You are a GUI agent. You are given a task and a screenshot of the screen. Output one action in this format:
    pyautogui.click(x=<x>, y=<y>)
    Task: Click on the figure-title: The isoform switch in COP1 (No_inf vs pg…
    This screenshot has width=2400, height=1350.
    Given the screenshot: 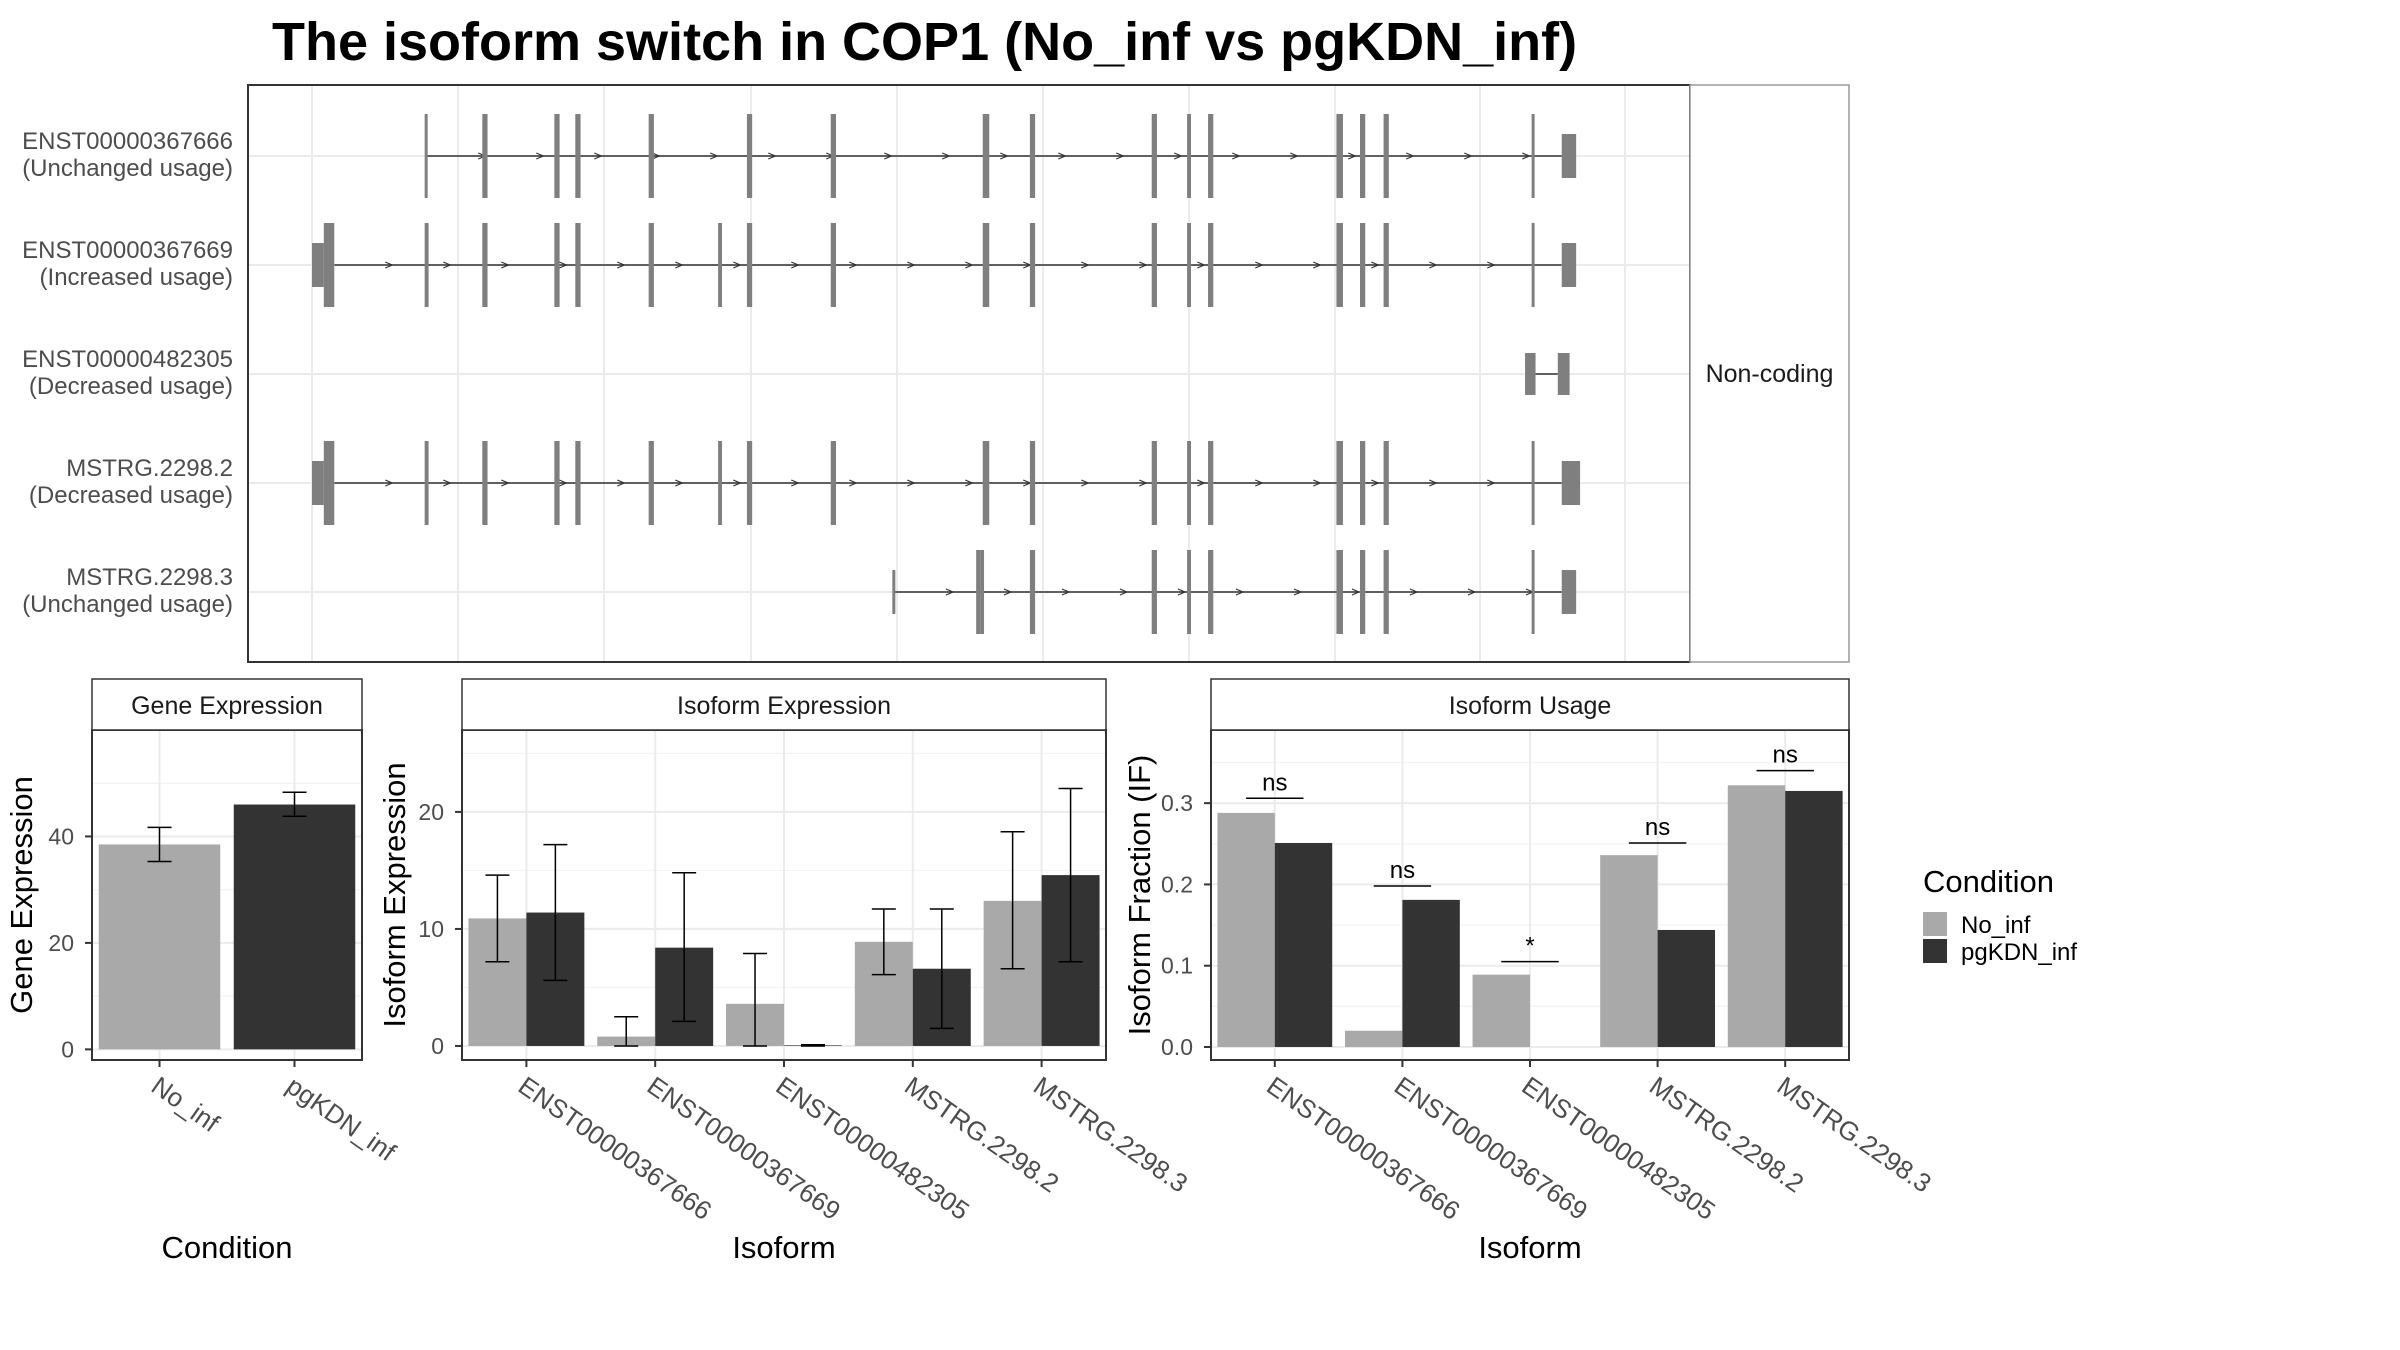 What is the action you would take?
    pyautogui.click(x=924, y=42)
    